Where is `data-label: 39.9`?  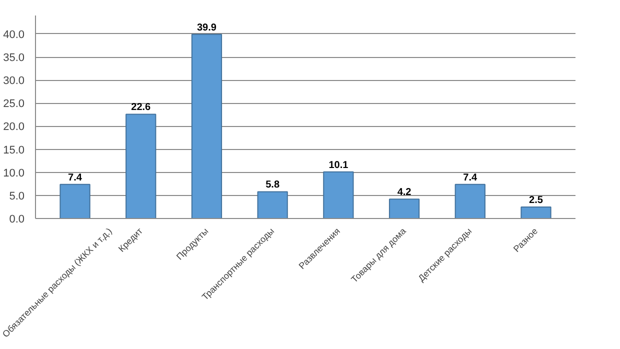 data-label: 39.9 is located at coordinates (206, 28).